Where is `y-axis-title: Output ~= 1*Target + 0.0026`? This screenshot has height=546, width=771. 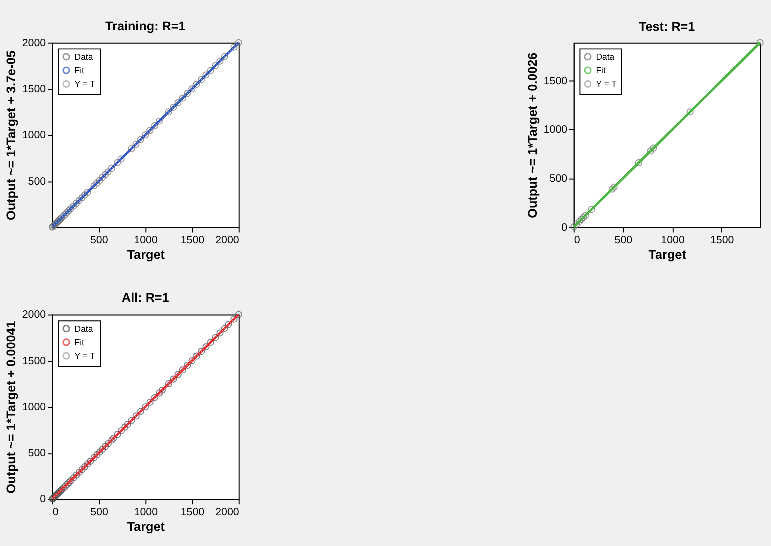
y-axis-title: Output ~= 1*Target + 0.0026 is located at coordinates (533, 135).